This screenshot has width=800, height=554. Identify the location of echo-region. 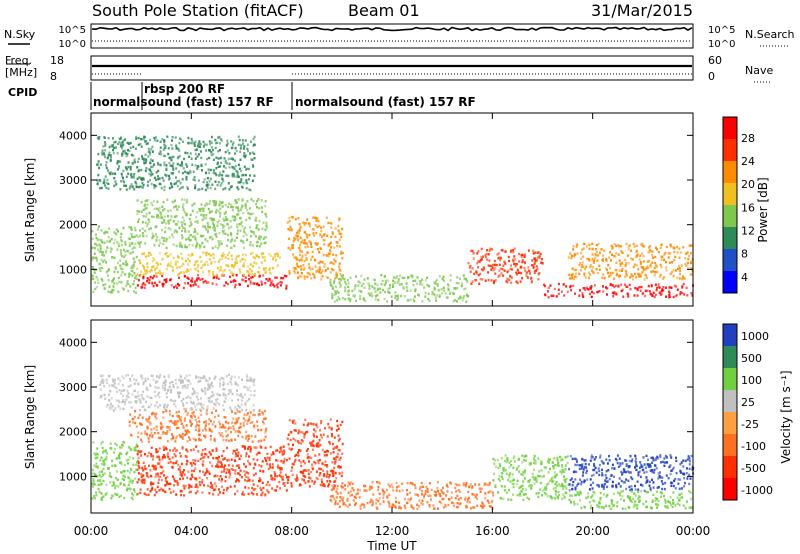
(618, 290).